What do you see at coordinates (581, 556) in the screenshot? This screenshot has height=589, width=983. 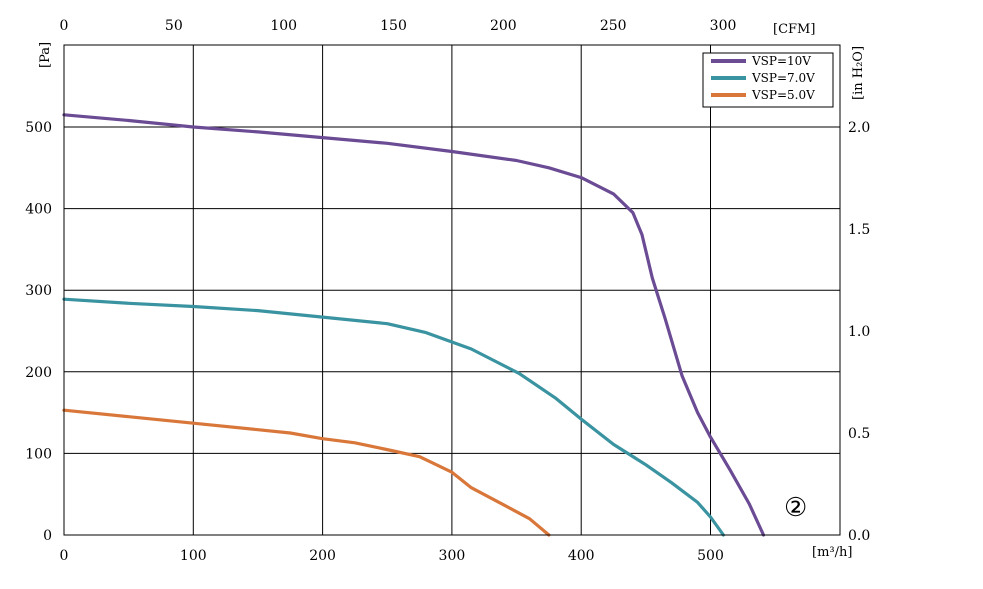 I see `bottom-x-tick-label: 400` at bounding box center [581, 556].